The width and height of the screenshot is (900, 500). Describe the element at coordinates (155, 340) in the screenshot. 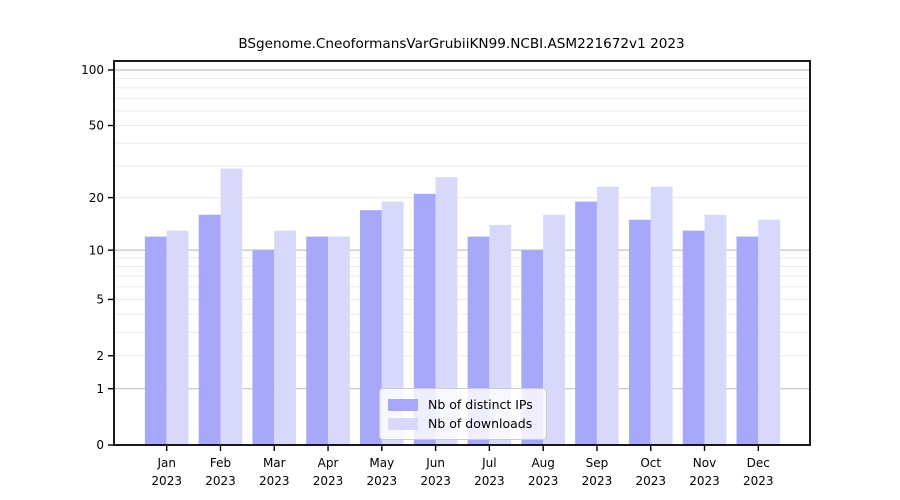

I see `bar-distinct-ips-jan` at that location.